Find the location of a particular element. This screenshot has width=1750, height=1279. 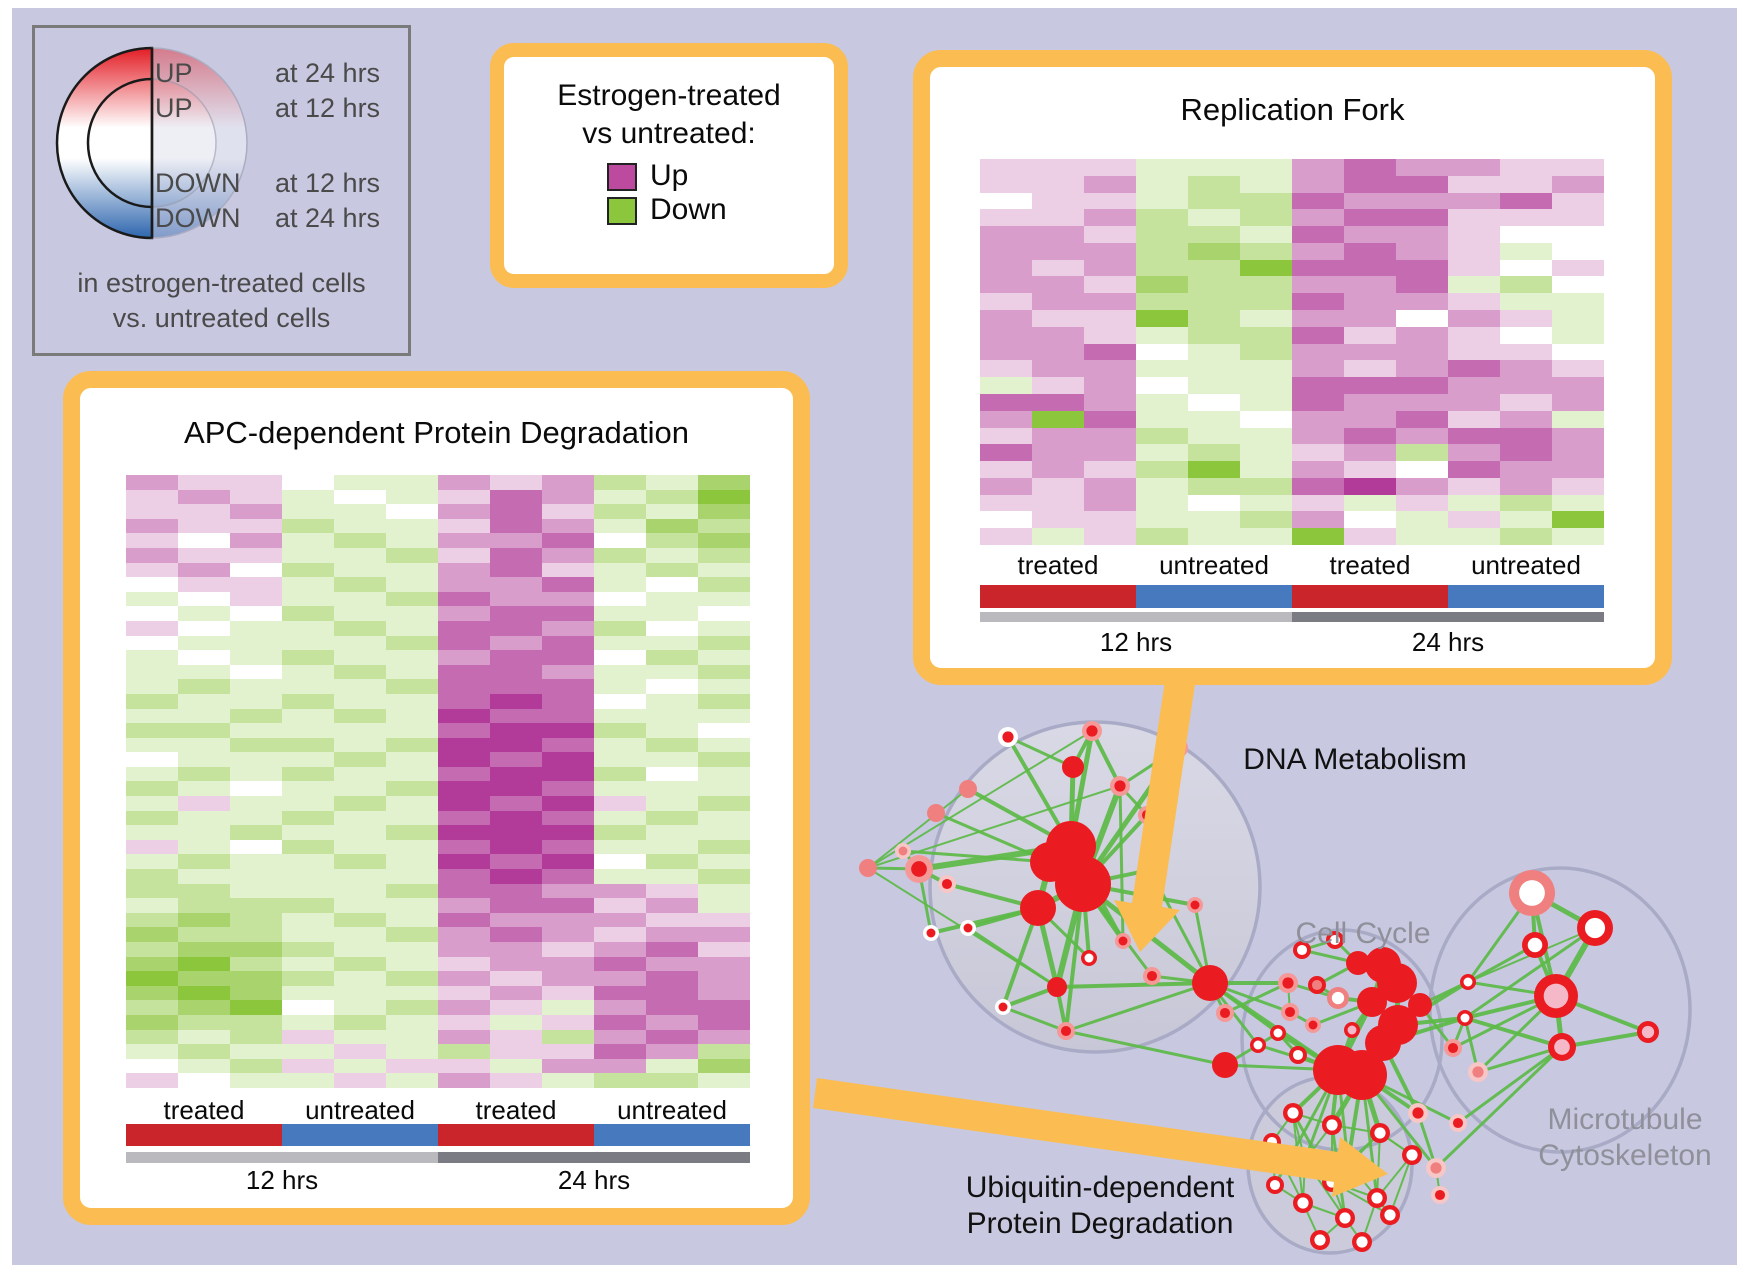

network-node-core is located at coordinates (947, 884).